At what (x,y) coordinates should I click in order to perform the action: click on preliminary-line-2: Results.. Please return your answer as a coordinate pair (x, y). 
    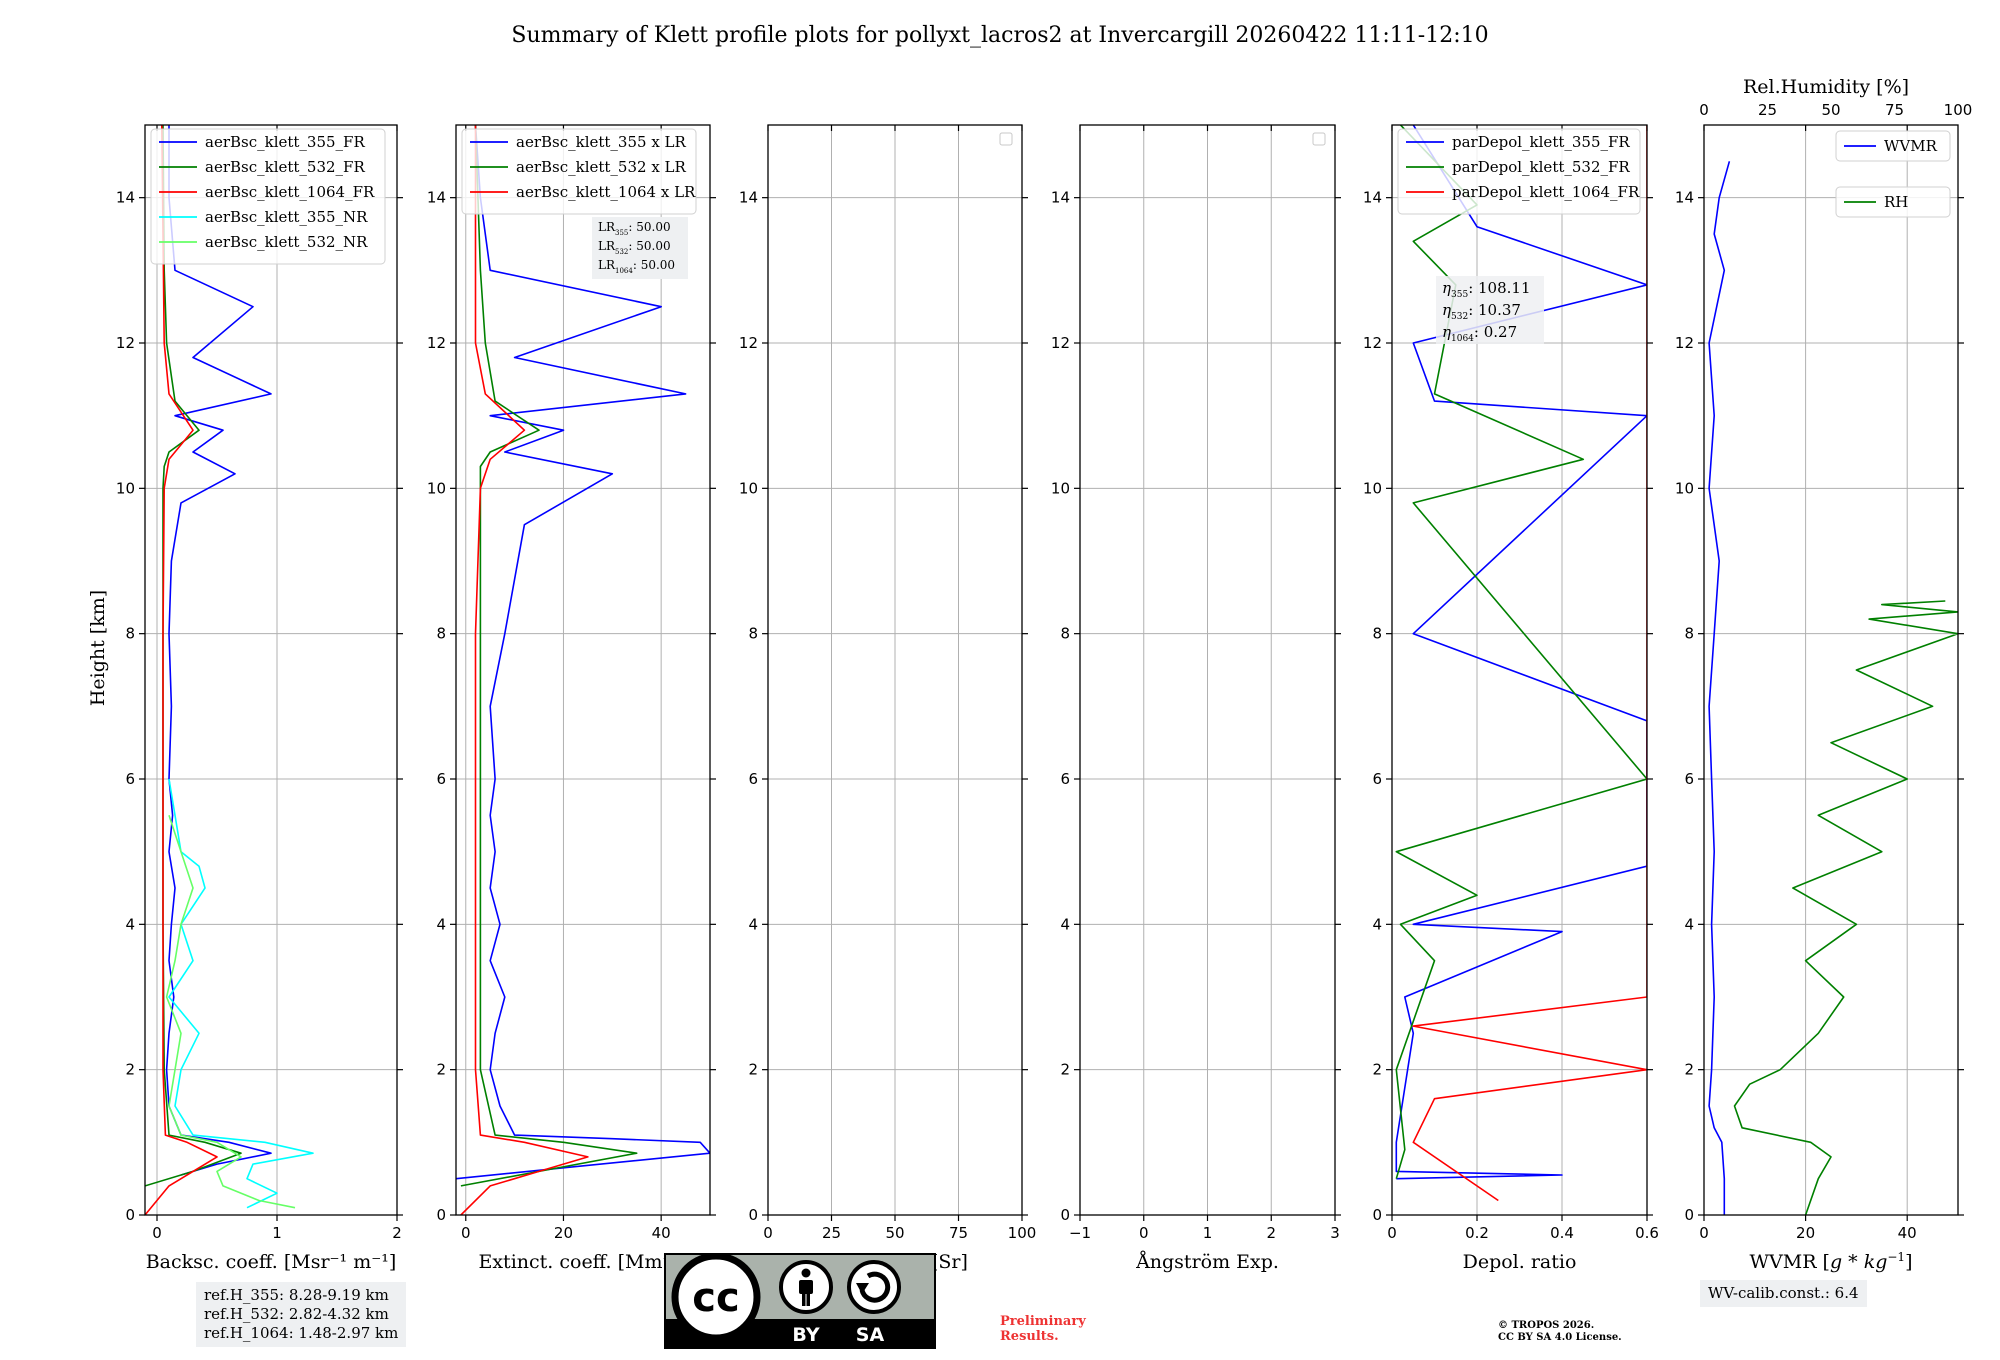
    Looking at the image, I should click on (1029, 1336).